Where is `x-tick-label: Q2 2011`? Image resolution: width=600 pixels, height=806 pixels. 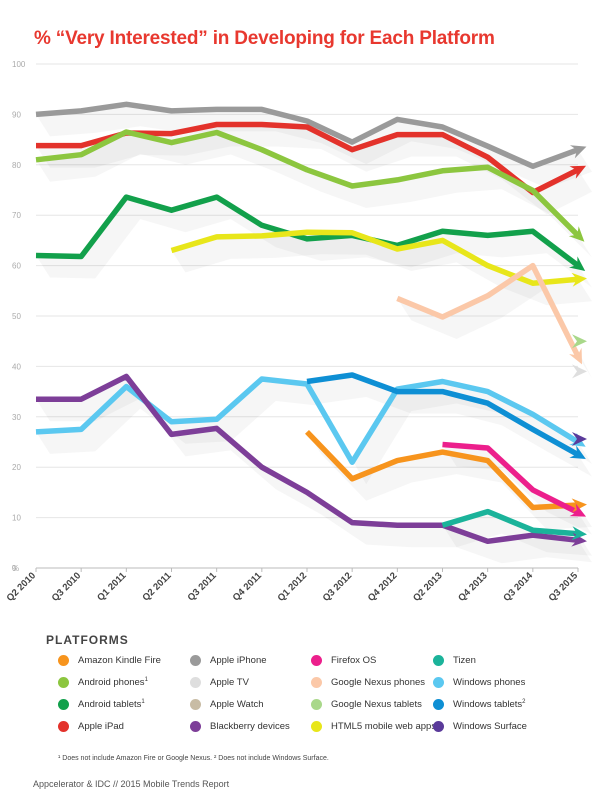 x-tick-label: Q2 2011 is located at coordinates (157, 587).